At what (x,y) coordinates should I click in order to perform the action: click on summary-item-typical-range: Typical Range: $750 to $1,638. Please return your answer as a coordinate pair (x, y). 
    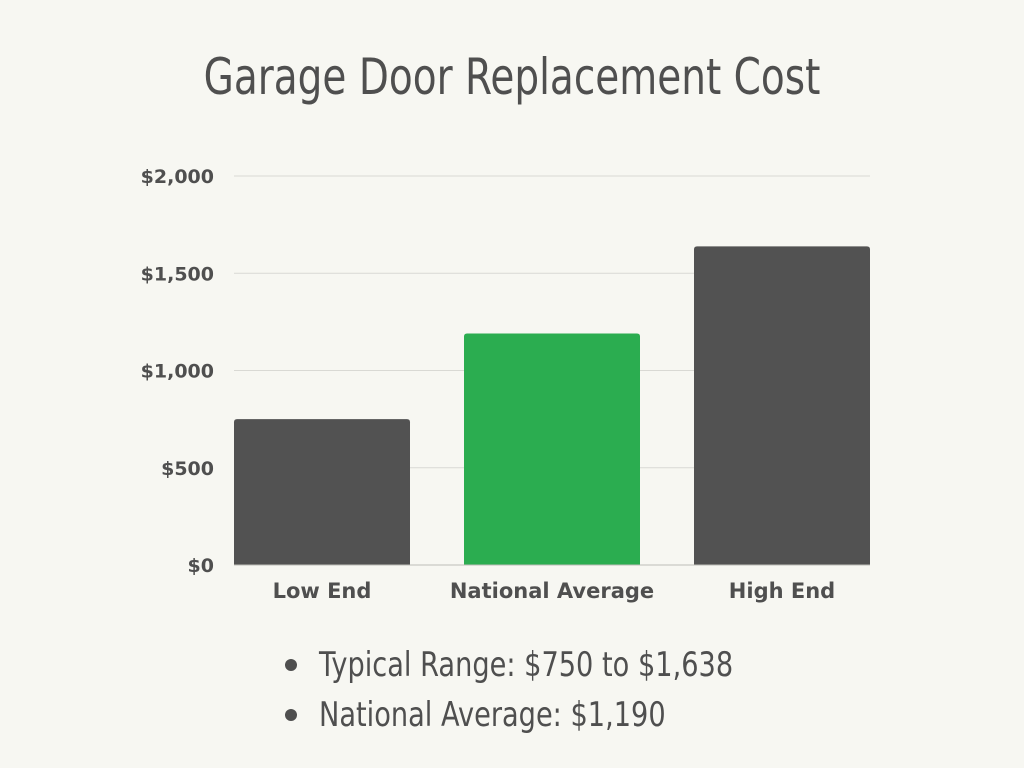
    Looking at the image, I should click on (561, 665).